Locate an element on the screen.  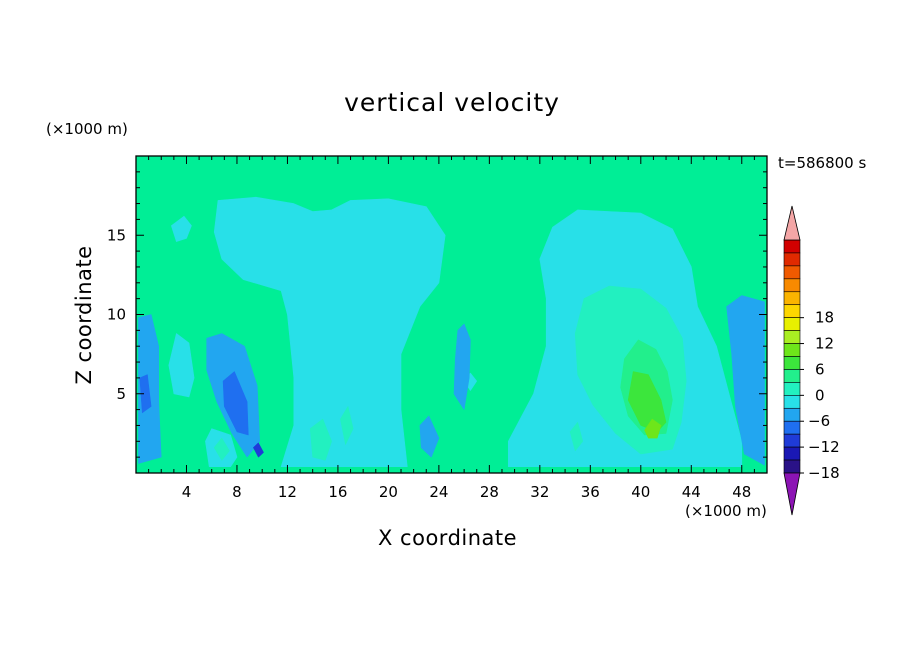
colorbar-tick-label: 0 is located at coordinates (820, 395).